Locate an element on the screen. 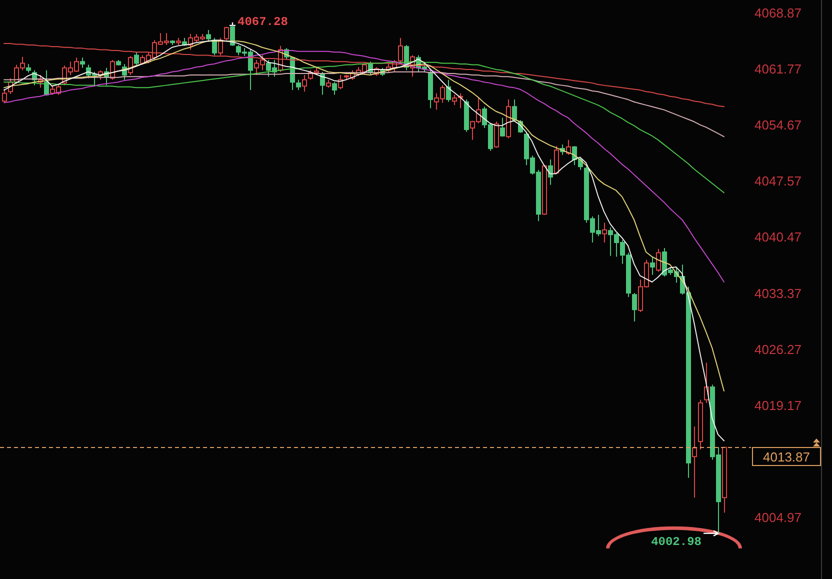 The width and height of the screenshot is (832, 579). y-tick-label: 4040.47 is located at coordinates (778, 237).